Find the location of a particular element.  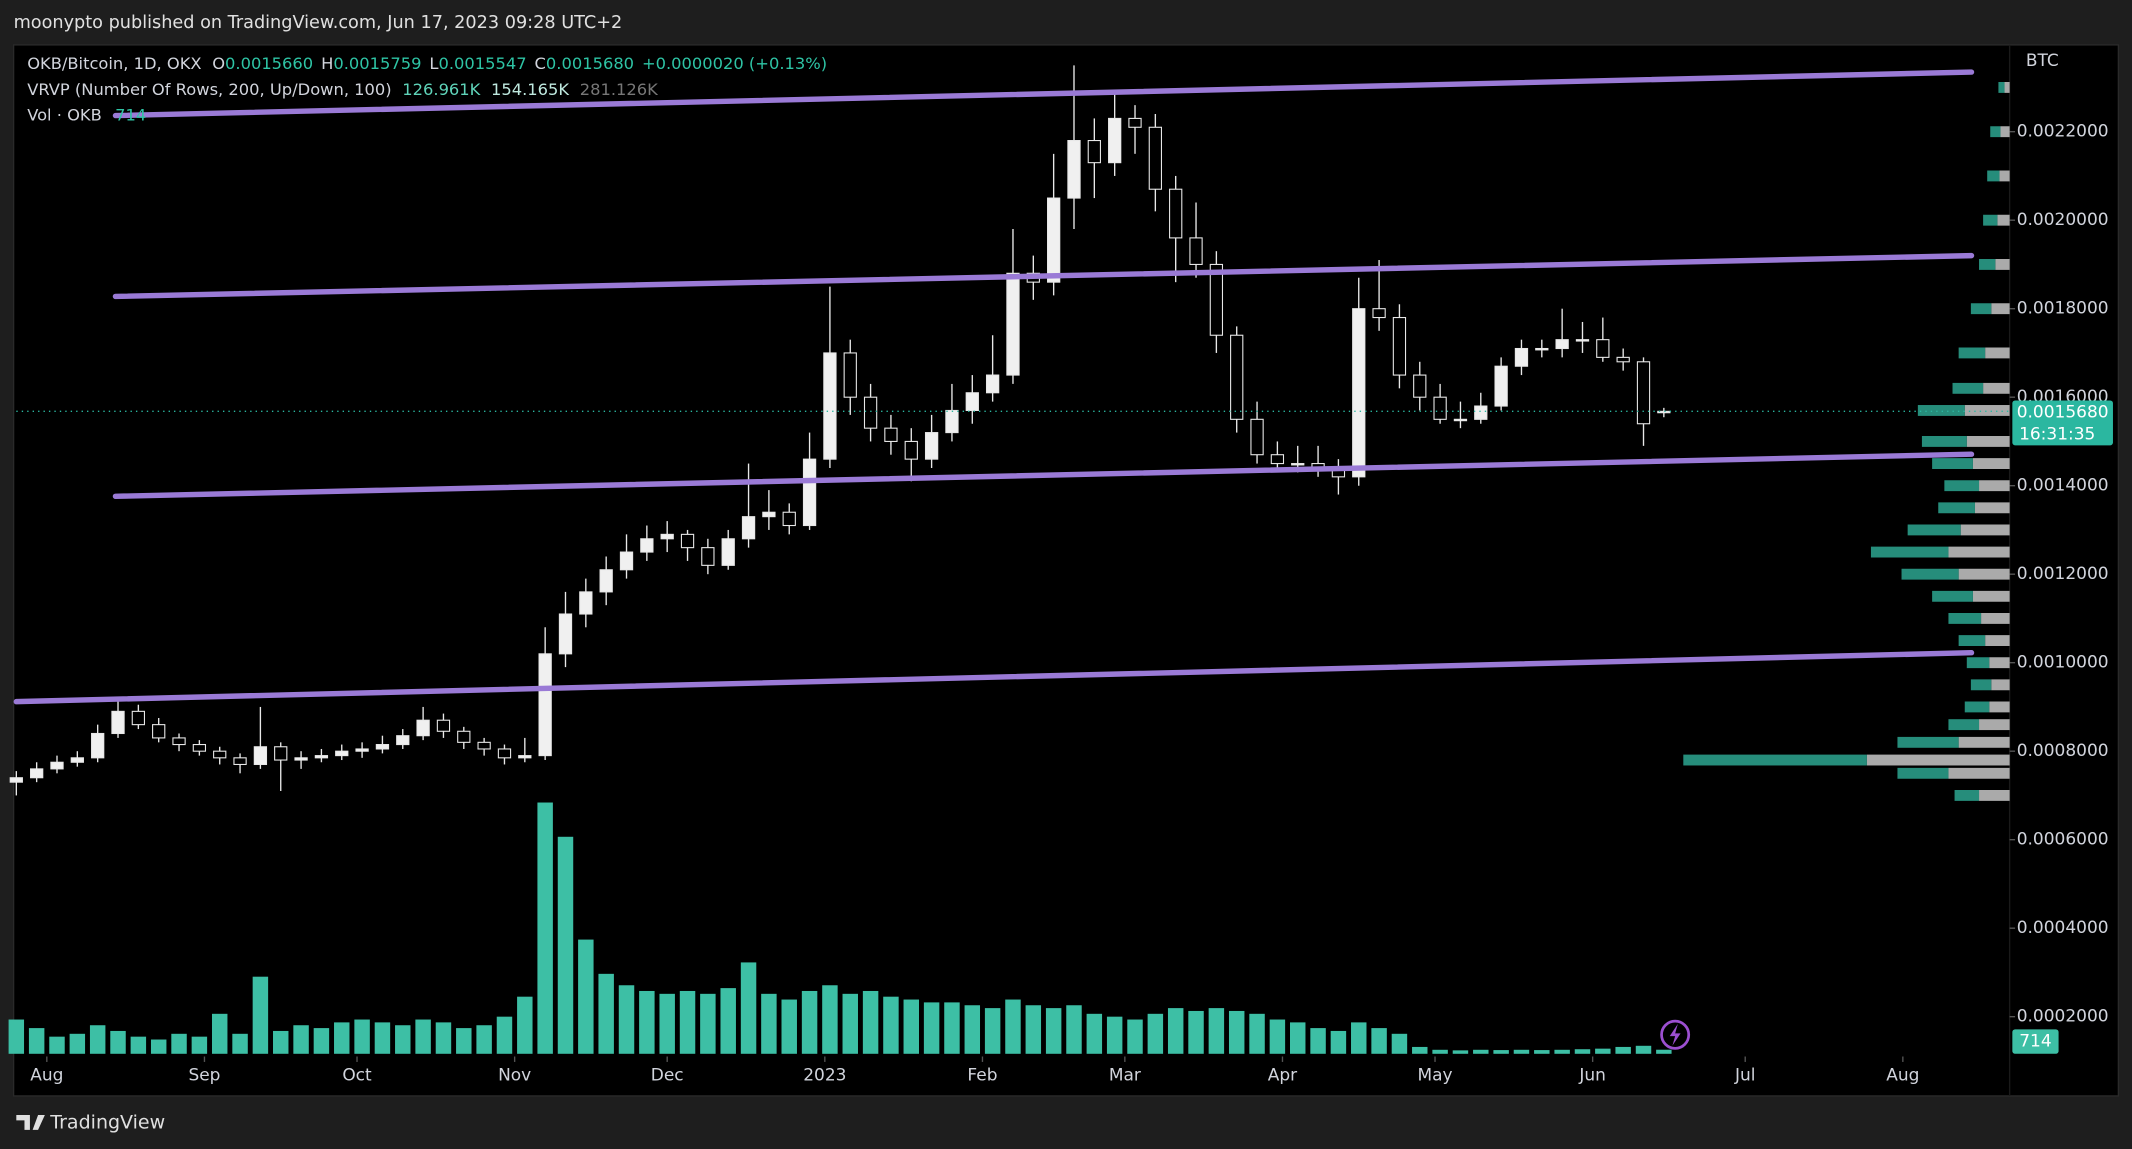

legend-volume-value: 714 is located at coordinates (130, 114).